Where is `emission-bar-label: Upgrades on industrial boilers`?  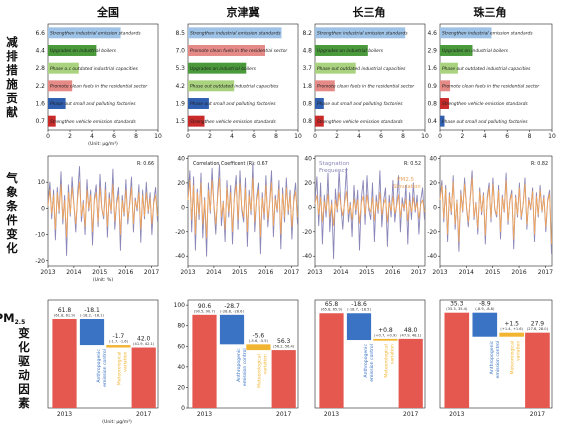 emission-bar-label: Upgrades on industrial boilers is located at coordinates (223, 69).